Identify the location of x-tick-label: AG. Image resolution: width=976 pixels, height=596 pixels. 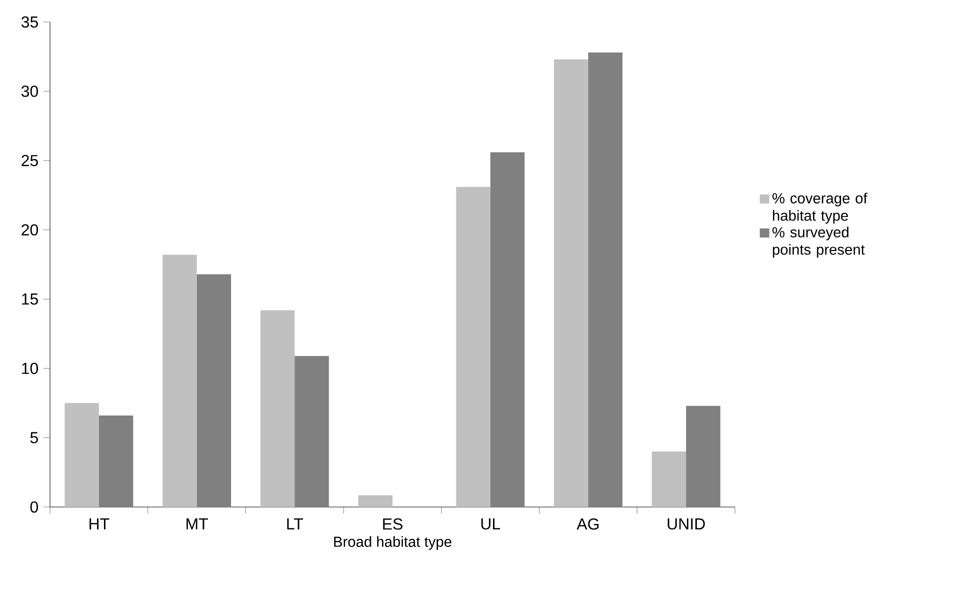
(587, 524).